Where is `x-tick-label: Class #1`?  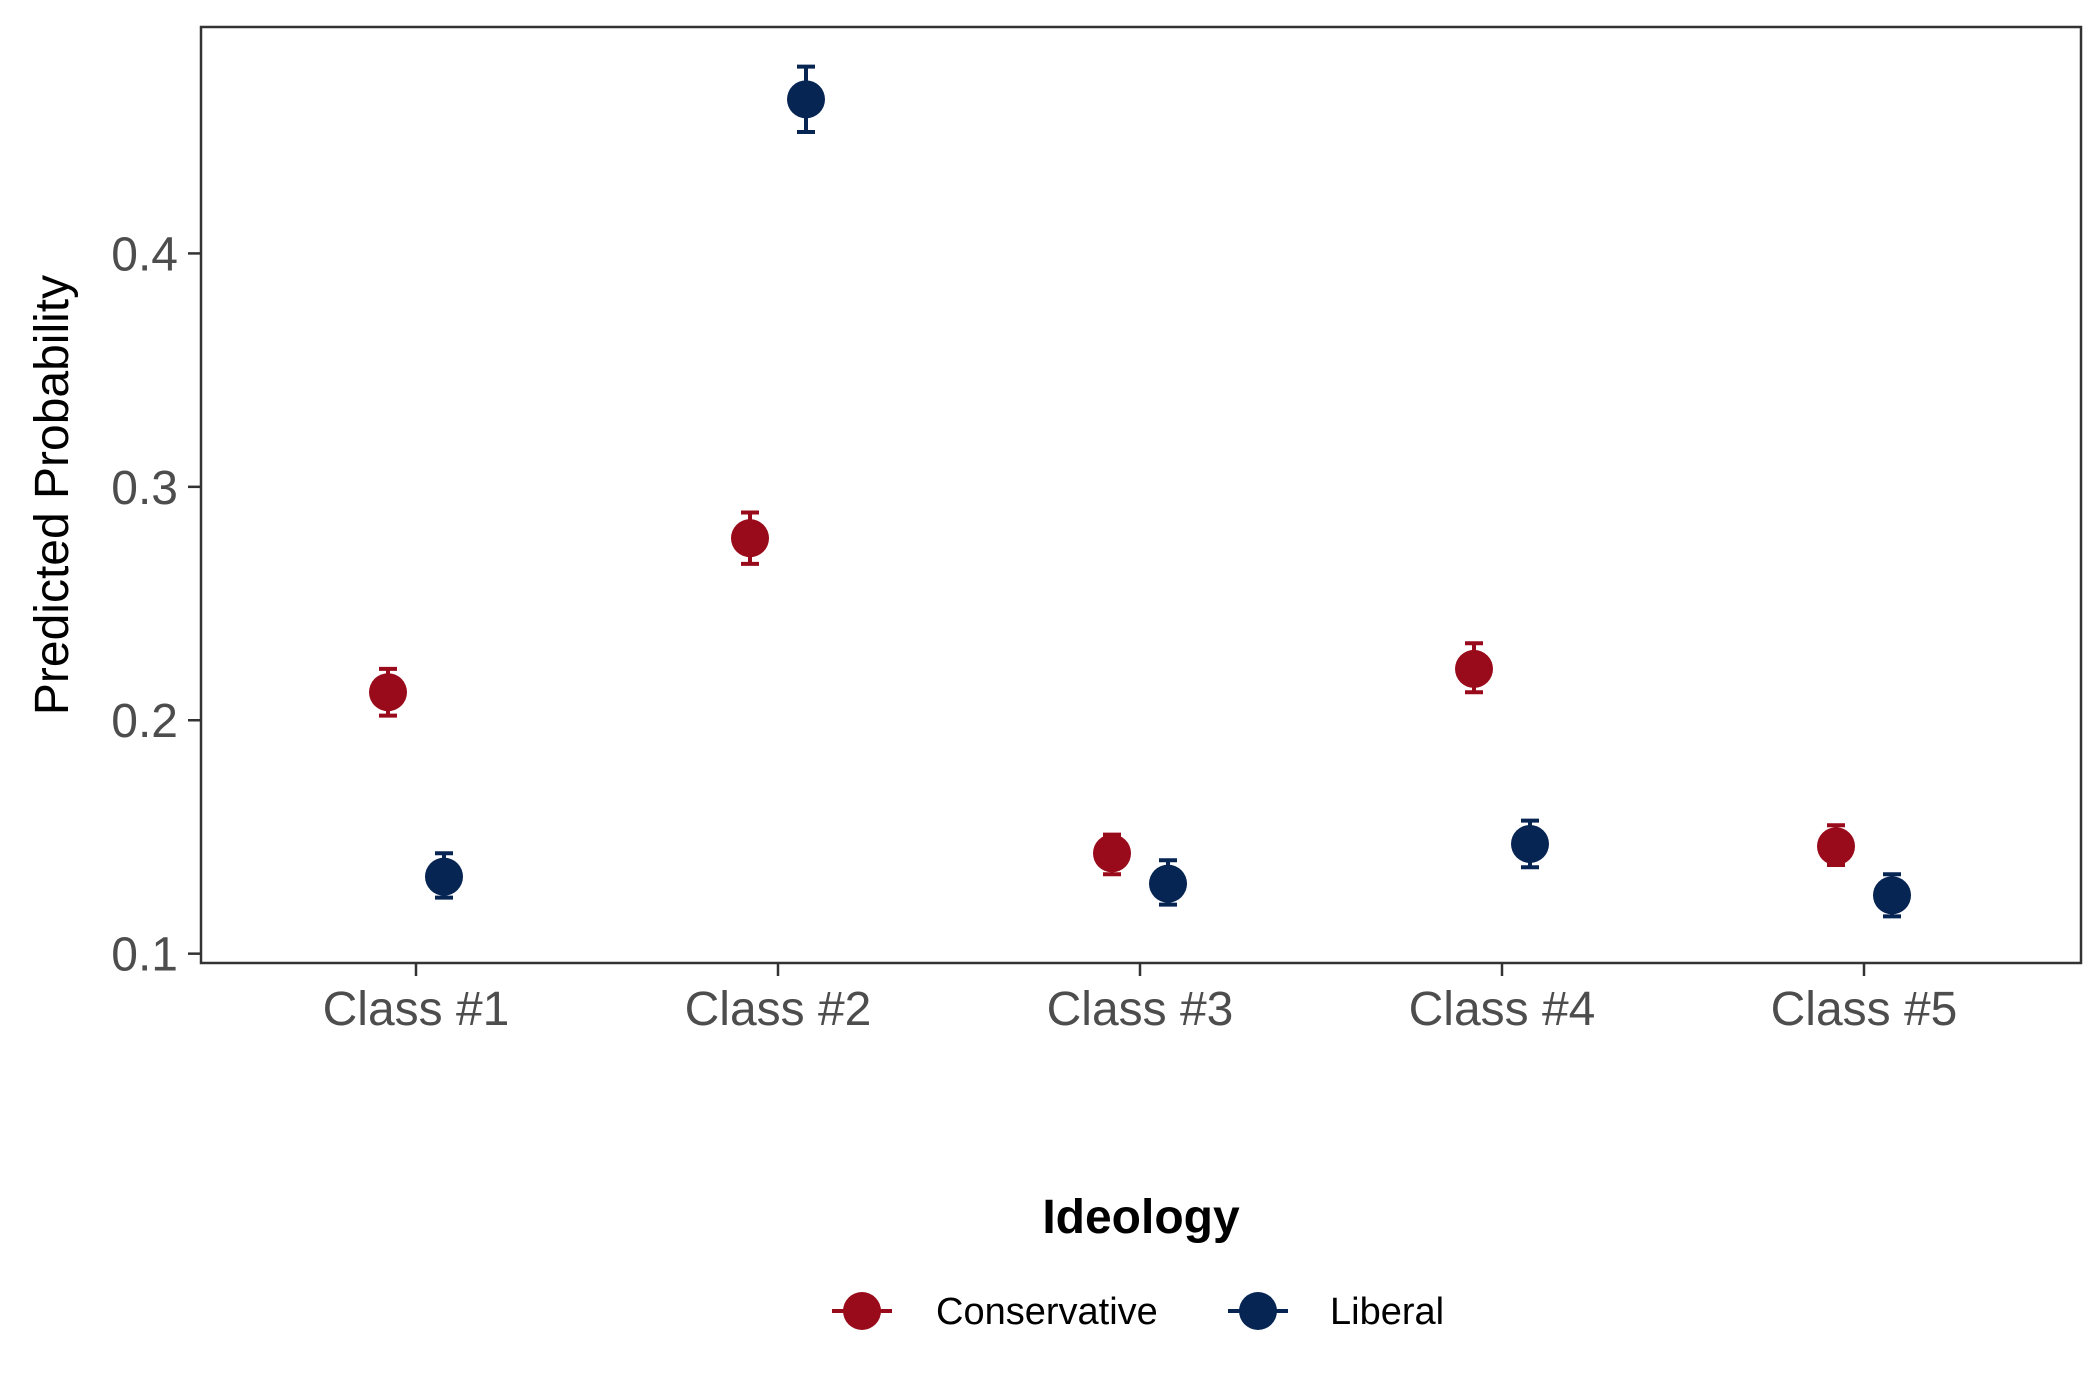
x-tick-label: Class #1 is located at coordinates (416, 1009).